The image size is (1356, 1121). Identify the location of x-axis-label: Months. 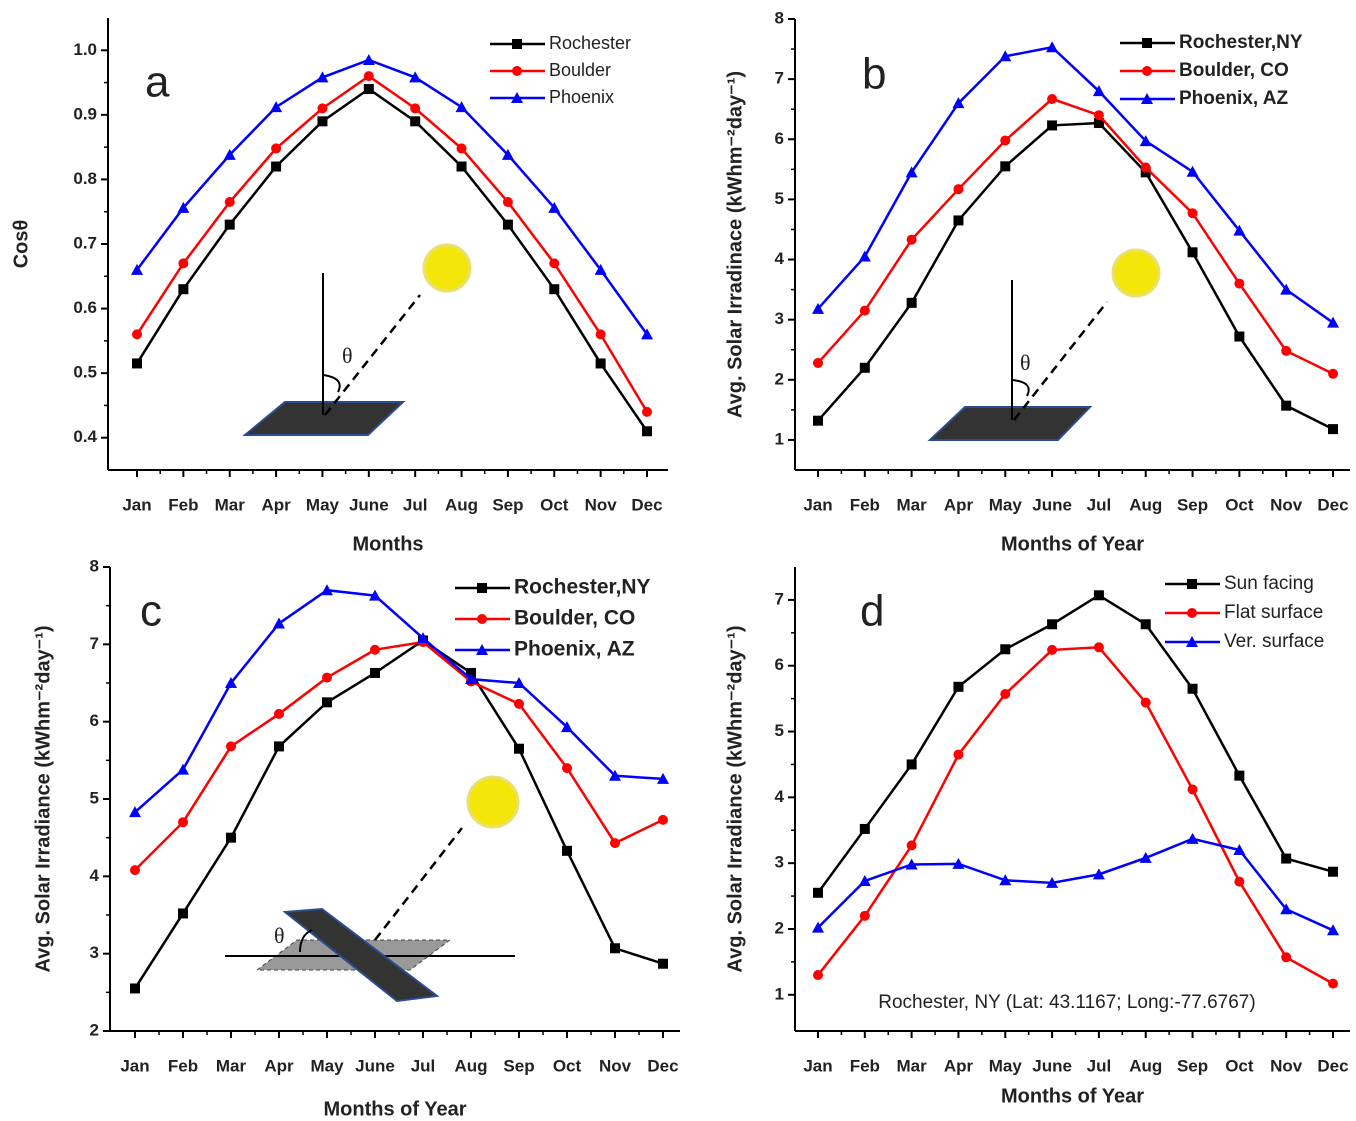
(387, 544).